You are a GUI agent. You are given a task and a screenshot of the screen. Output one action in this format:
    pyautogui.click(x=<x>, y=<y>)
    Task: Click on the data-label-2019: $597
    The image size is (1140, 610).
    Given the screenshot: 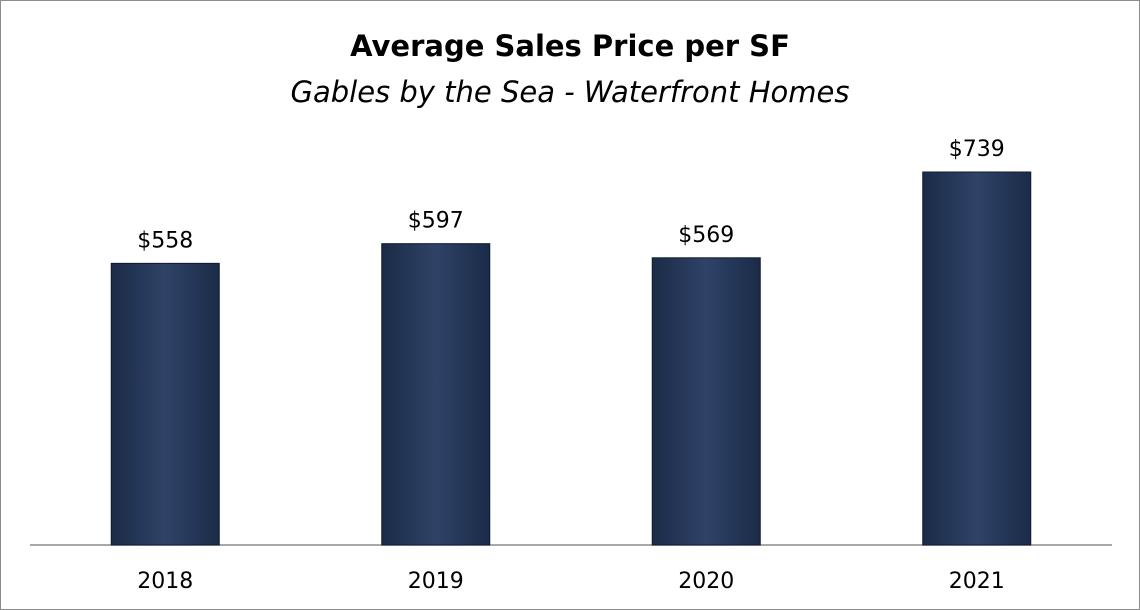 What is the action you would take?
    pyautogui.click(x=436, y=221)
    